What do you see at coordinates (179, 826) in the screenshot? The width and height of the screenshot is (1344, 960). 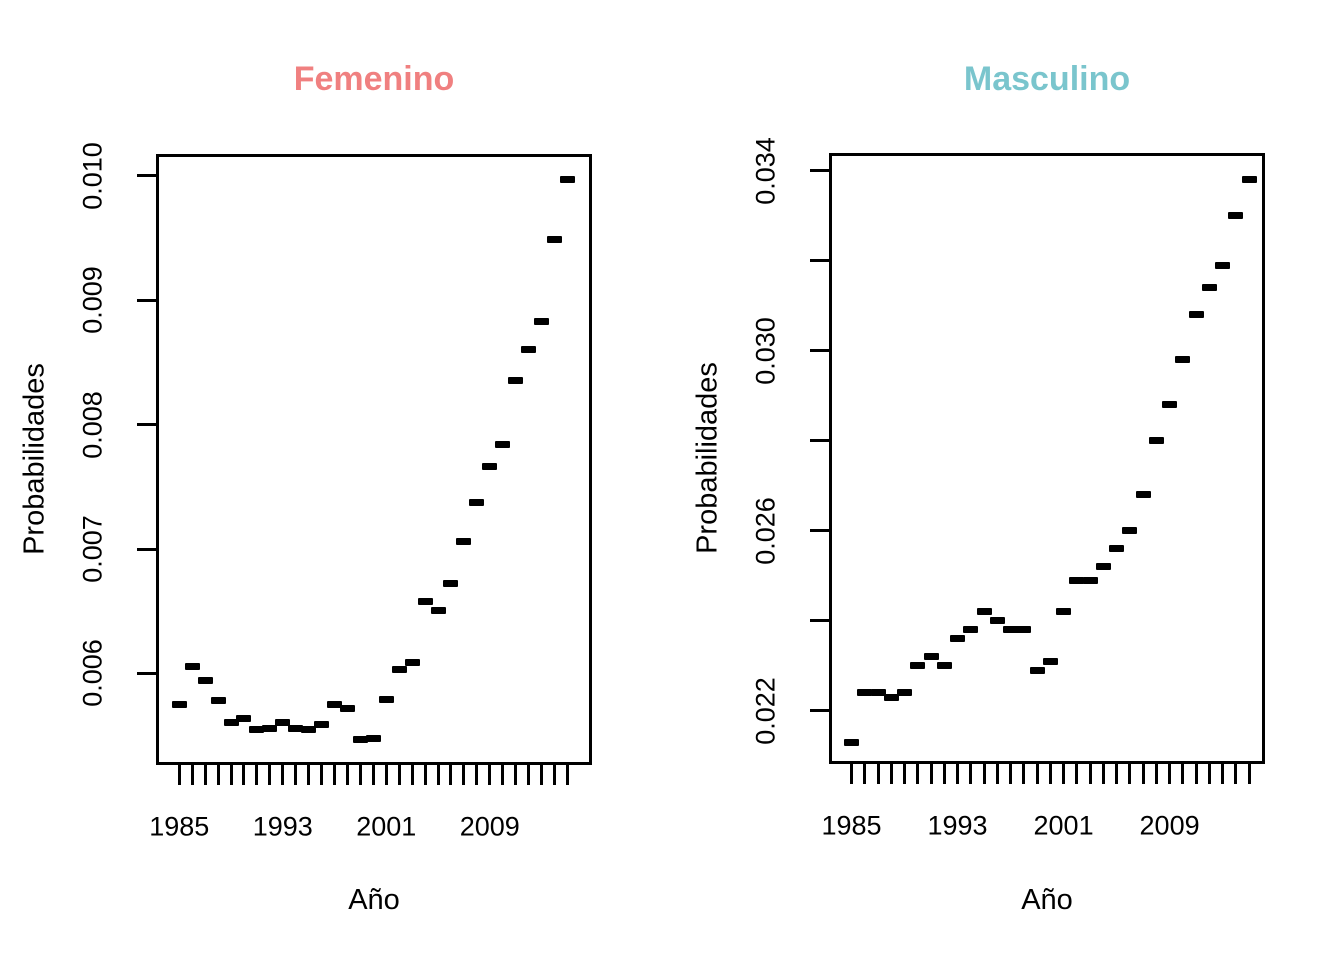 I see `x-tick-label: 1985` at bounding box center [179, 826].